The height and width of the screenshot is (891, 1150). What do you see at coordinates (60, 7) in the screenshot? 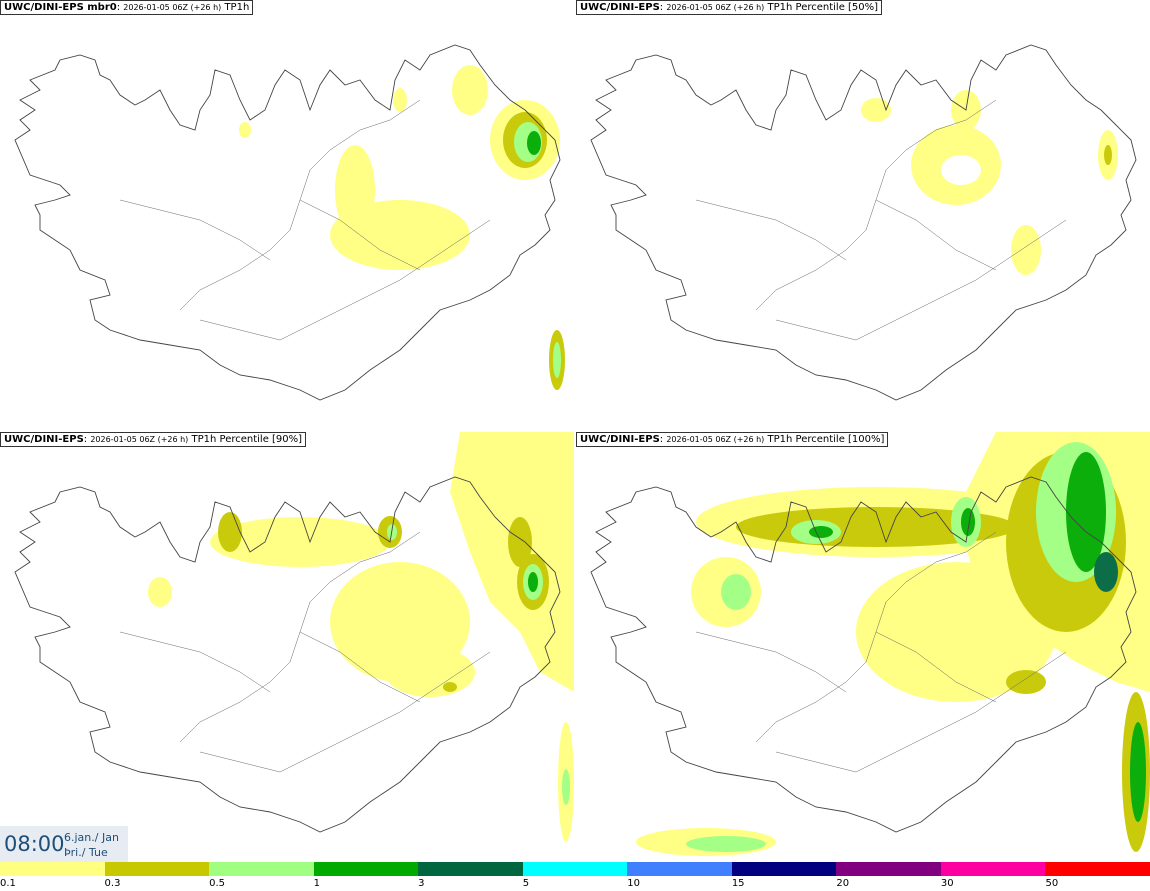
I see `model-name: UWC/DINI-EPS mbr0` at bounding box center [60, 7].